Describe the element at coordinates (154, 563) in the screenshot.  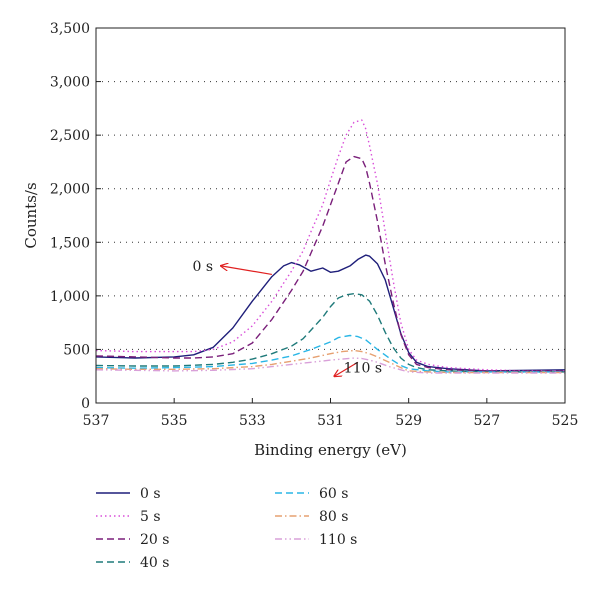
I see `legend-label: 40 s` at that location.